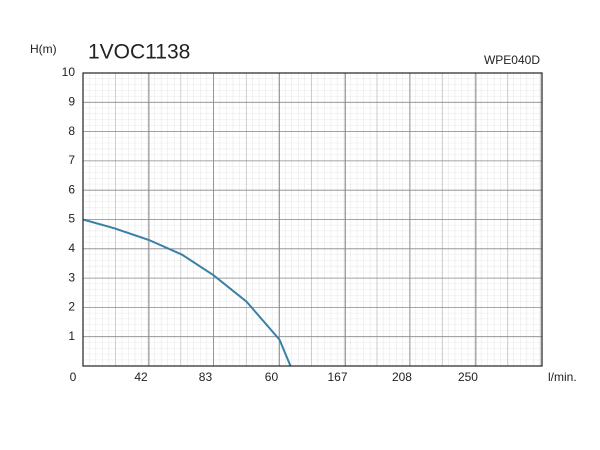  I want to click on x-tick-label: 42, so click(141, 377).